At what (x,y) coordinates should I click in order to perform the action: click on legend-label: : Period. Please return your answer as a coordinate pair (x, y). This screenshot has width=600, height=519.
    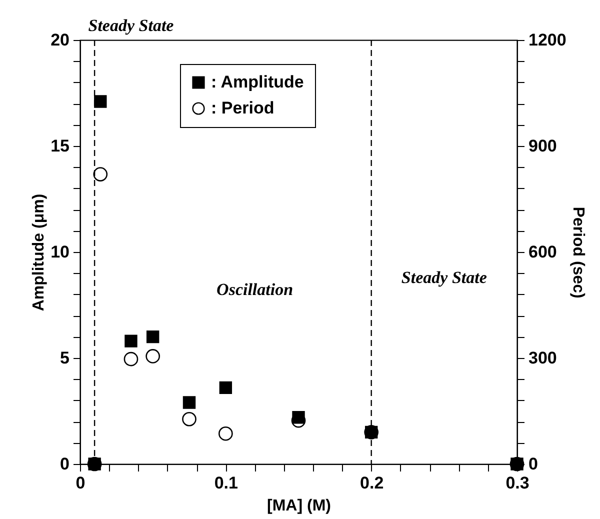
    Looking at the image, I should click on (242, 108).